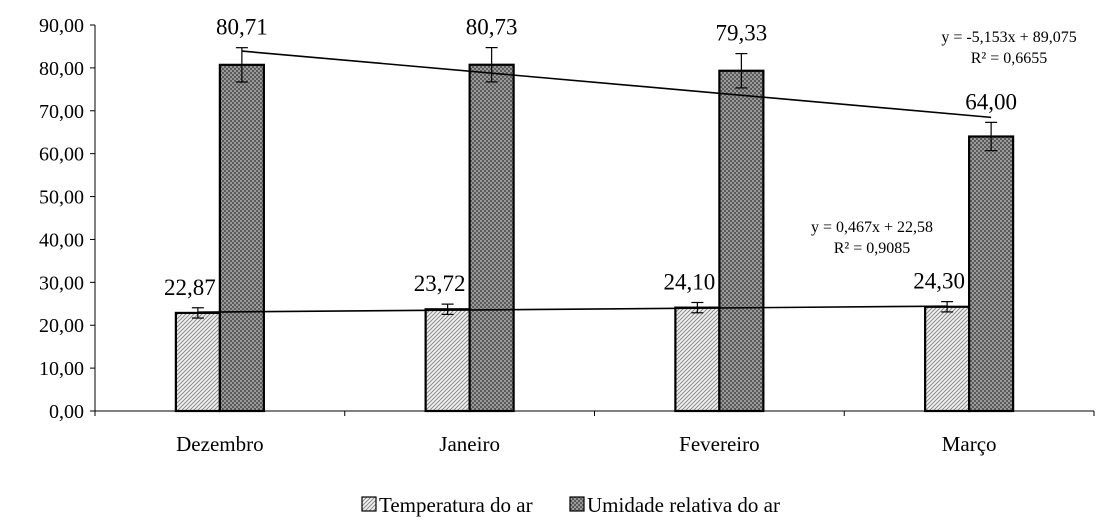 This screenshot has height=524, width=1104. I want to click on legend-label: Umidade relativa do ar, so click(683, 505).